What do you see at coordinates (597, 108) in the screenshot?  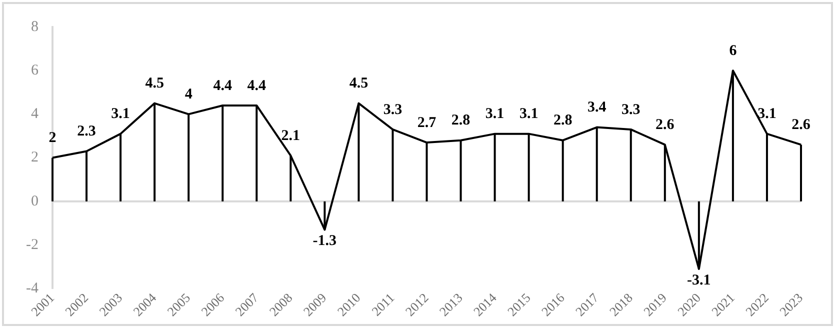 I see `data-label: 3.4` at bounding box center [597, 108].